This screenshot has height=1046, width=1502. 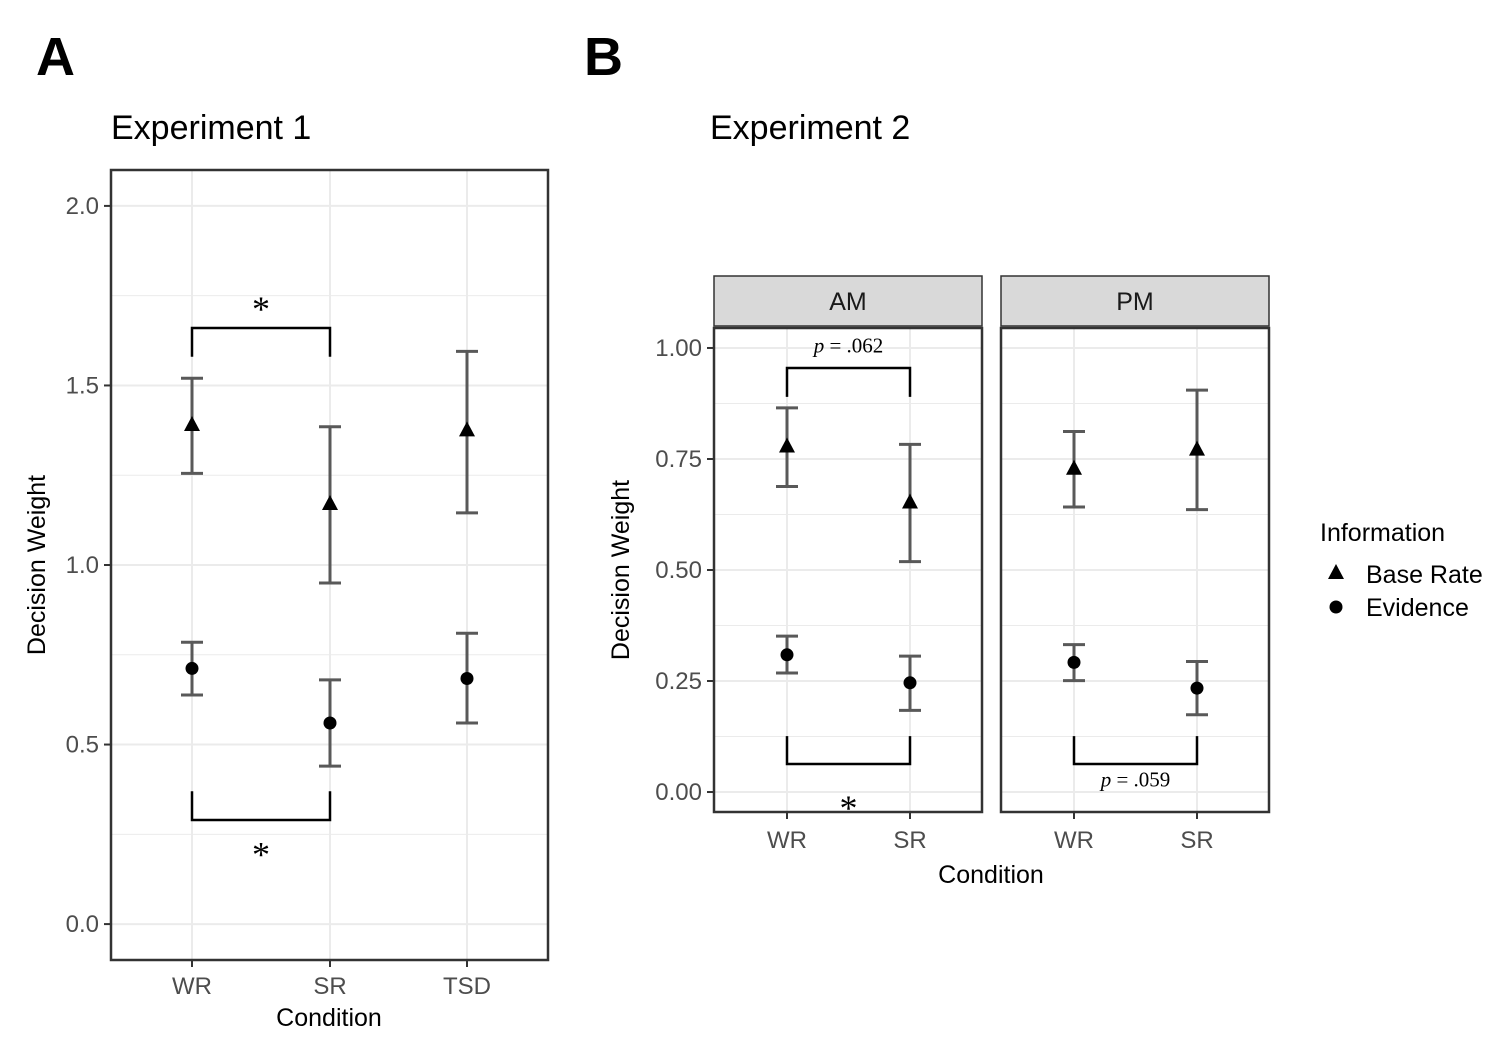 What do you see at coordinates (678, 348) in the screenshot?
I see `y-tick-label: 1.00` at bounding box center [678, 348].